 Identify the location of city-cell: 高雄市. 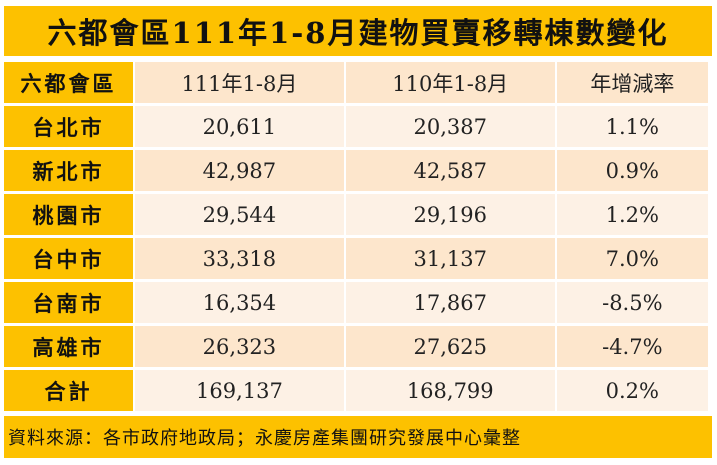
(68, 346).